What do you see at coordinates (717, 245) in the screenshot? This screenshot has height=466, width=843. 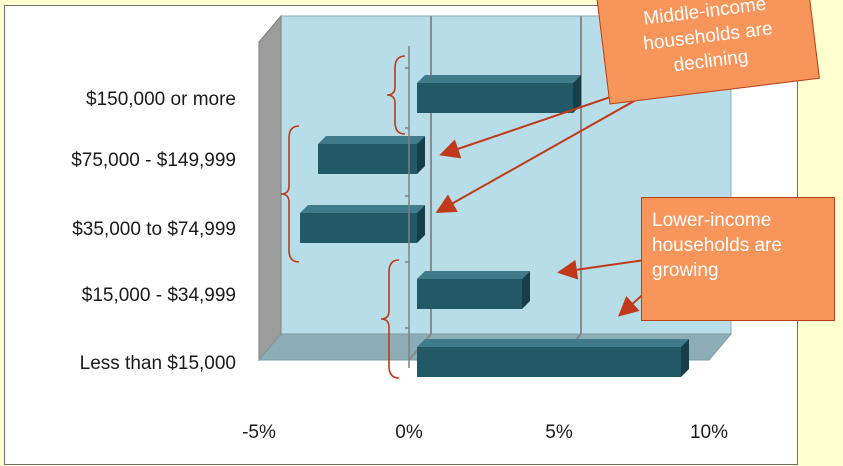 I see `callout-lower-line-2: households are` at bounding box center [717, 245].